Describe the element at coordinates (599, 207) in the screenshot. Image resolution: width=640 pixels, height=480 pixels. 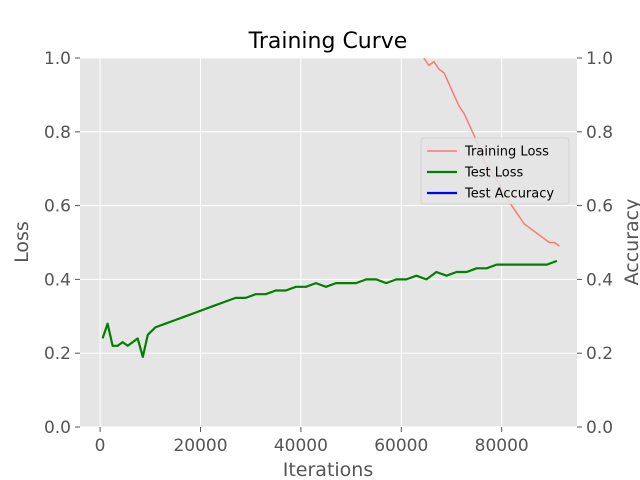
I see `y2-tick-label: 0.6` at that location.